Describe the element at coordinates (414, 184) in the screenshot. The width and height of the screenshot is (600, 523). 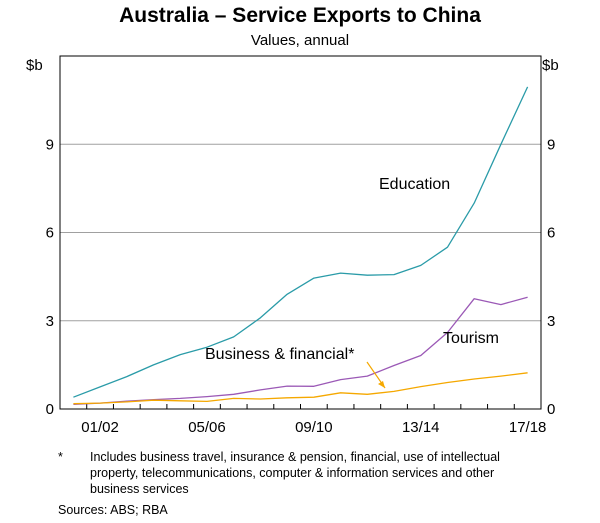
I see `series-label-education: Education` at that location.